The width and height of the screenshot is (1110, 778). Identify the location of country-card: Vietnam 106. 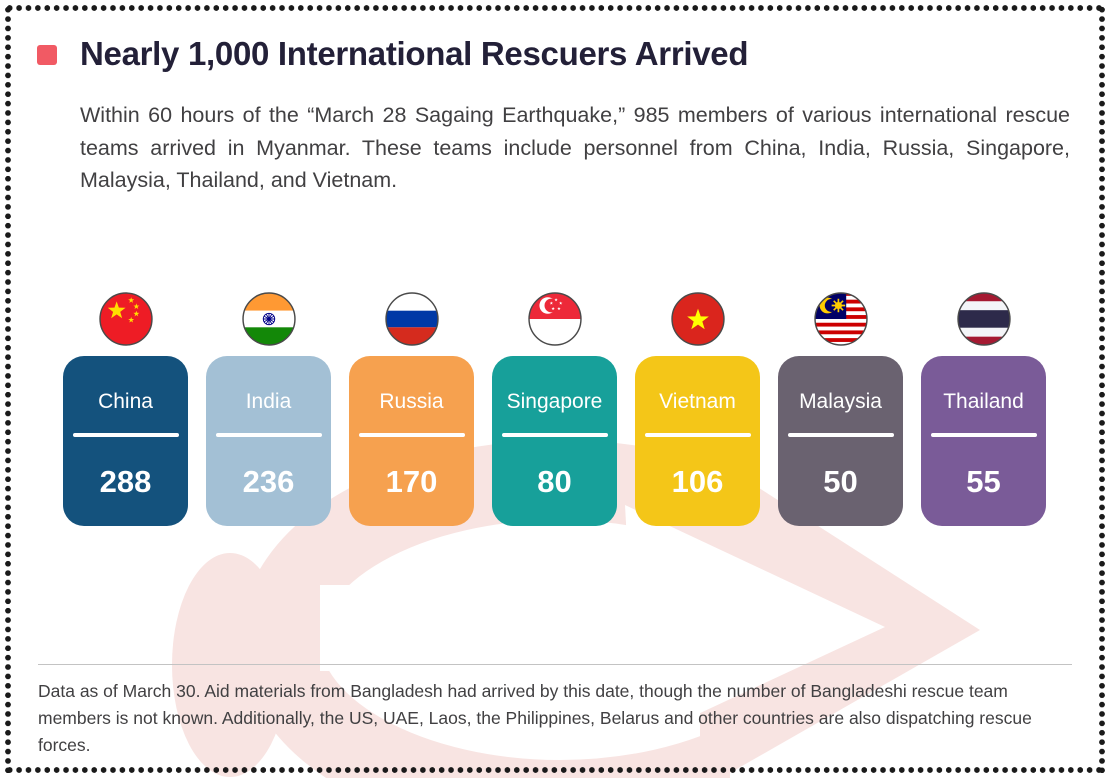
(697, 441).